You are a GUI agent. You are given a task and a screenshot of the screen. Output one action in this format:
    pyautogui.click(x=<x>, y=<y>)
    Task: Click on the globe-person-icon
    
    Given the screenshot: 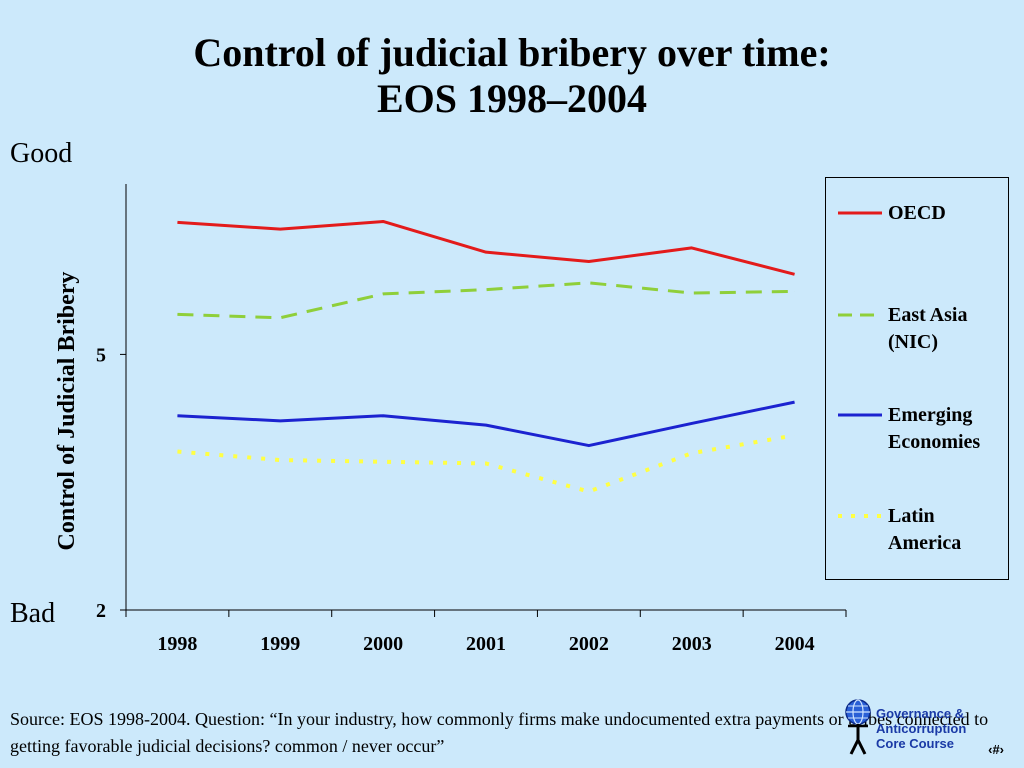 What is the action you would take?
    pyautogui.click(x=858, y=727)
    